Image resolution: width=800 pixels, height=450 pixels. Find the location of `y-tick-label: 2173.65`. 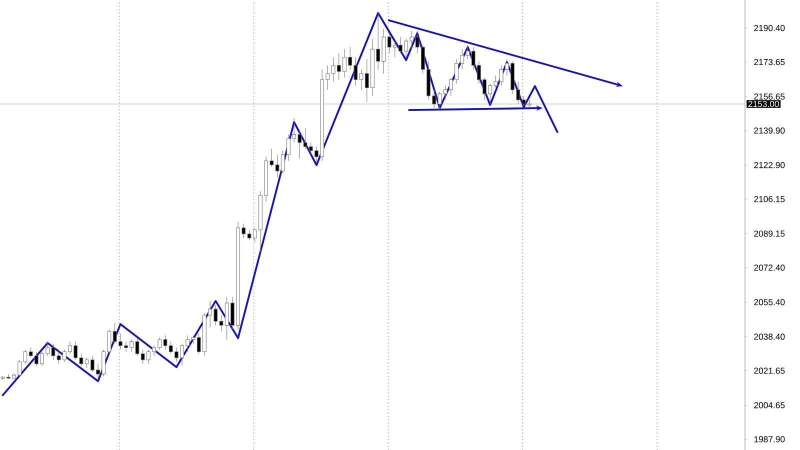

y-tick-label: 2173.65 is located at coordinates (769, 62).